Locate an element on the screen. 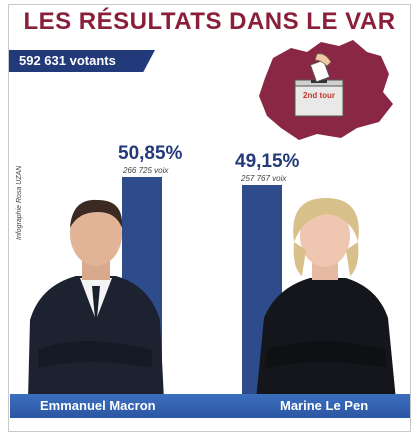  value-label-macron: 50,85% is located at coordinates (150, 153).